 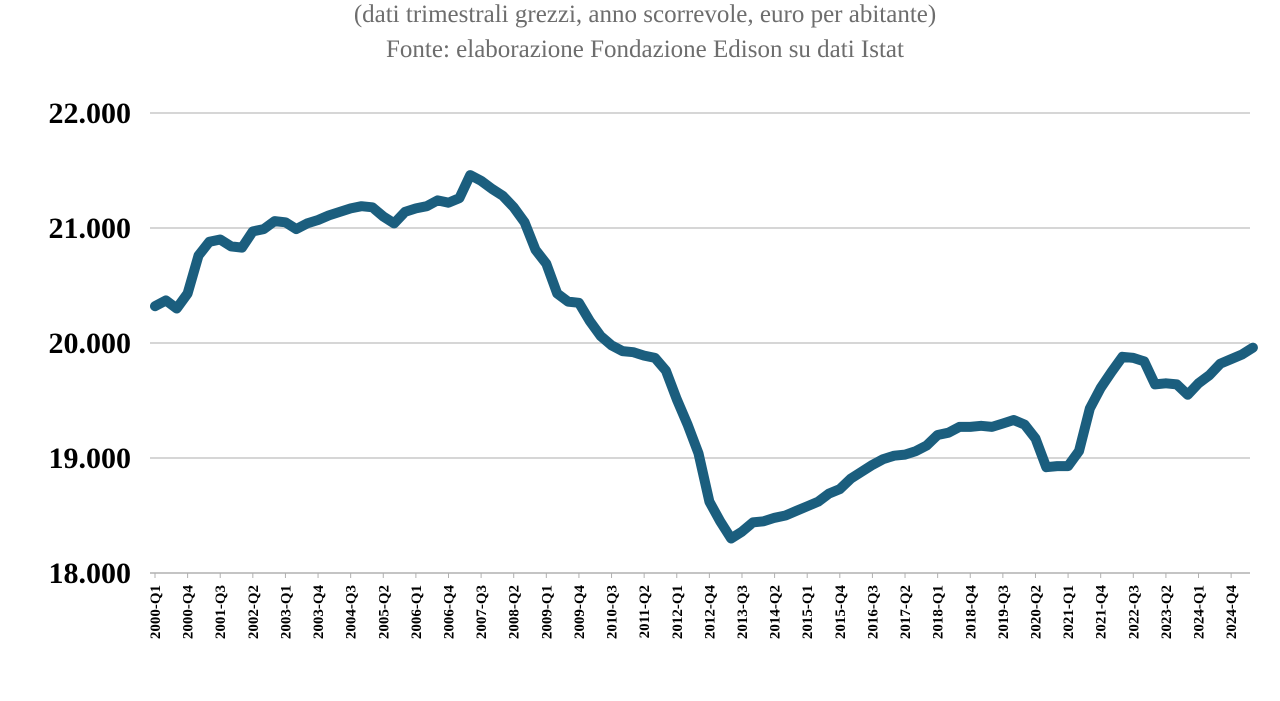 What do you see at coordinates (254, 612) in the screenshot?
I see `x-tick-label: 2002-Q2` at bounding box center [254, 612].